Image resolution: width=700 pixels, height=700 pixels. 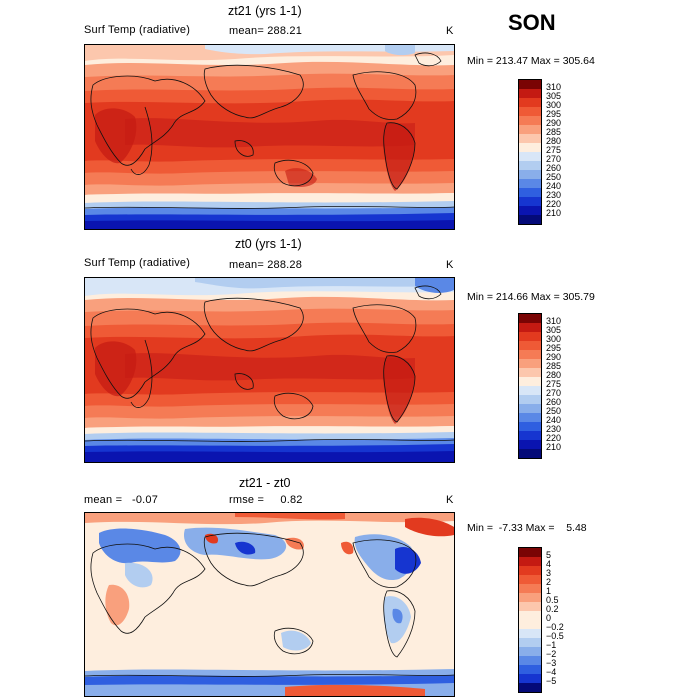 I want to click on colorbar-tick-label: 210, so click(x=554, y=213).